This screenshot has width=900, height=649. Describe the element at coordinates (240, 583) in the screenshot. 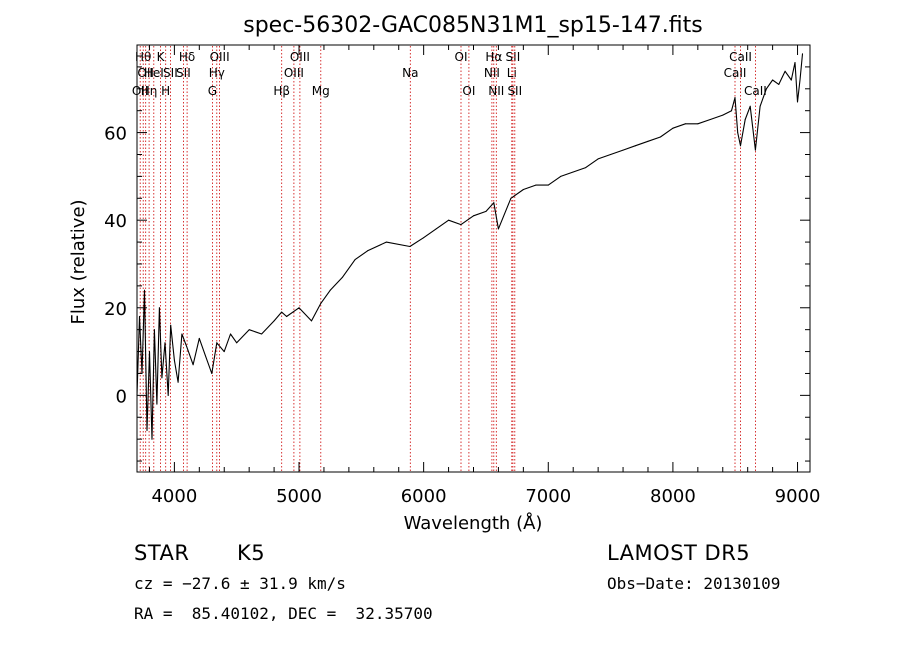

I see `redshift-info: cz = −27.6 ± 31.9 km/s` at that location.